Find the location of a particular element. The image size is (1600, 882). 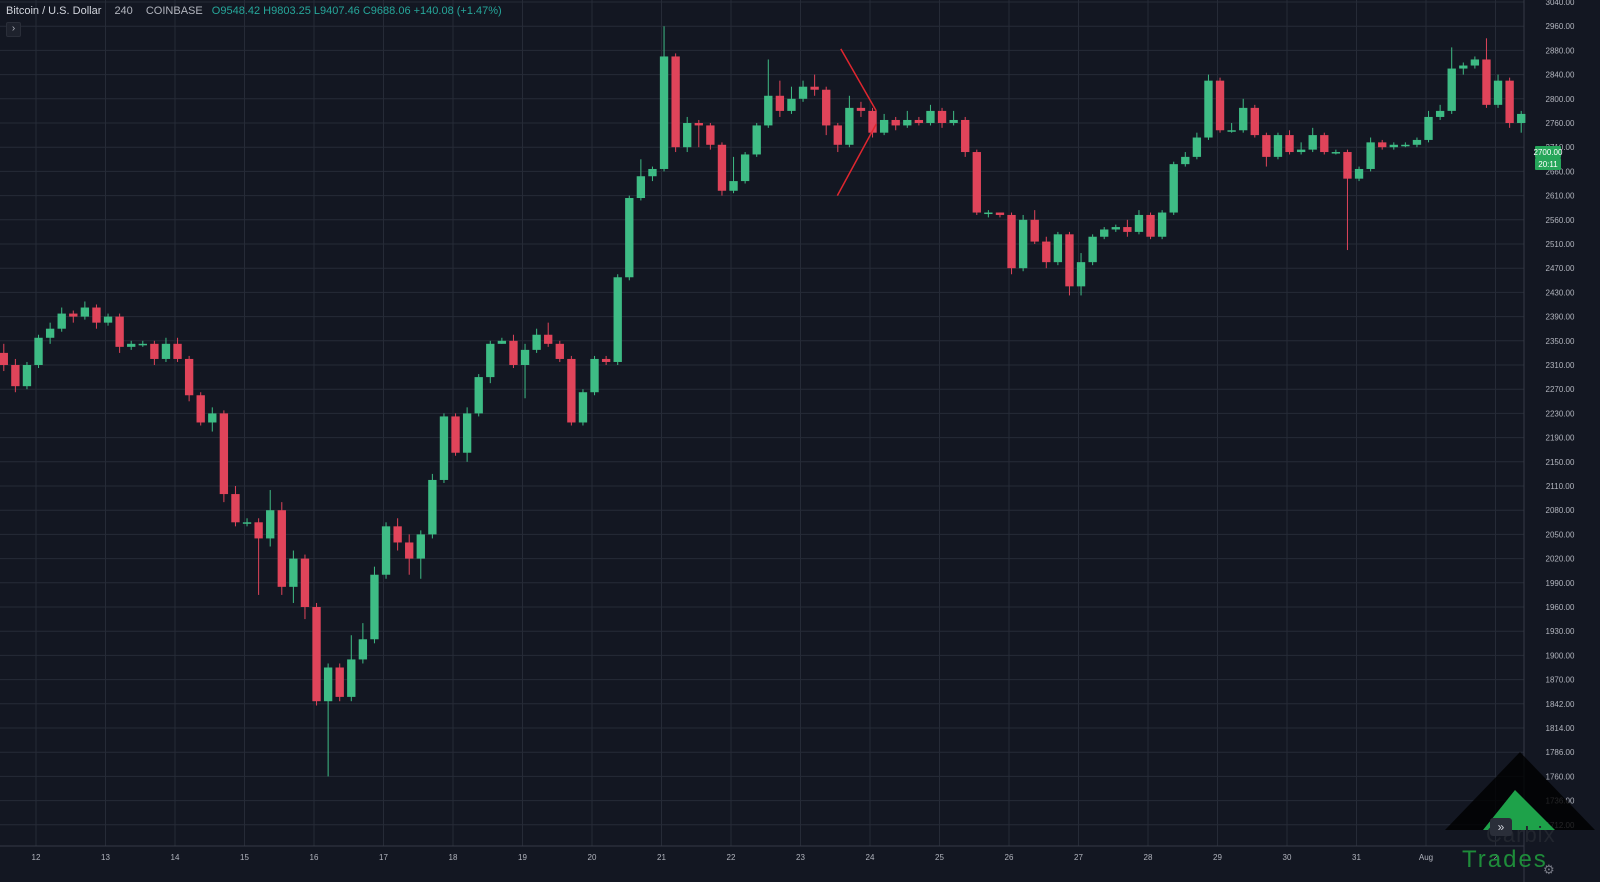

price-tick-label: 2050.00 is located at coordinates (1560, 534).